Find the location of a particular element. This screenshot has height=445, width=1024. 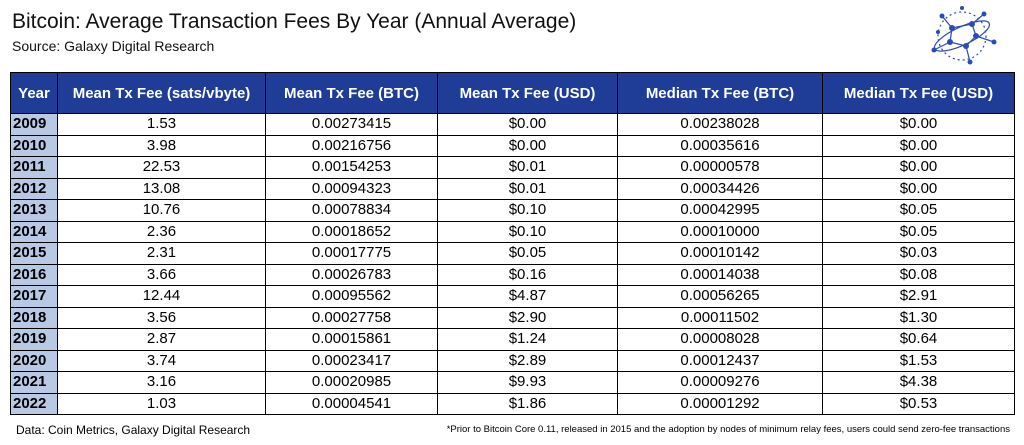

table-cell: 0.00273415 is located at coordinates (351, 124).